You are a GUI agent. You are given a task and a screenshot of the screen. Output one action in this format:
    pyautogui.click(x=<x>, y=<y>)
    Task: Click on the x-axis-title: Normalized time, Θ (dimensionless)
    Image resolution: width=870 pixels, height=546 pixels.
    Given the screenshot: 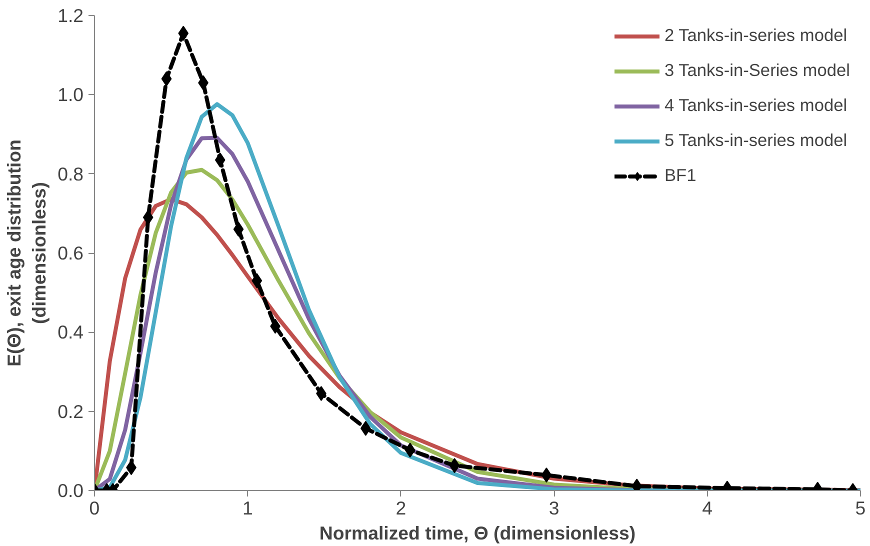 What is the action you would take?
    pyautogui.click(x=477, y=533)
    